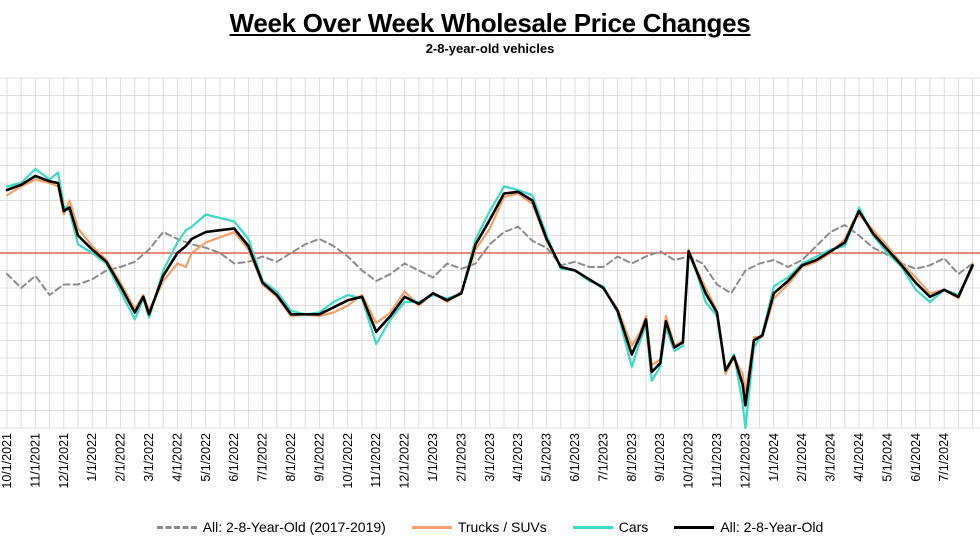 The height and width of the screenshot is (552, 980). Describe the element at coordinates (64, 461) in the screenshot. I see `x-tick-label: 12/1/2021` at that location.